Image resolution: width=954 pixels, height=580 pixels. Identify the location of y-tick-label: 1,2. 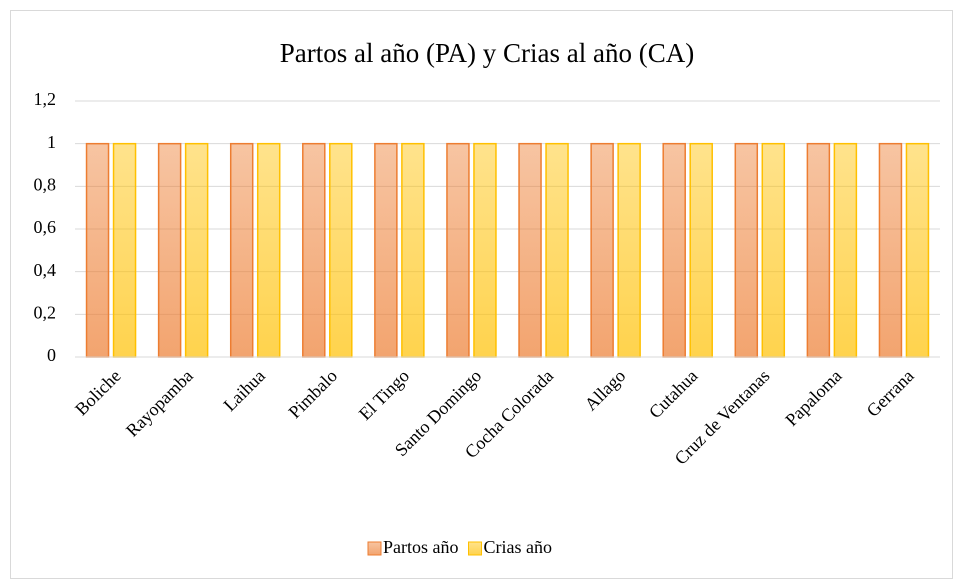
(45, 99).